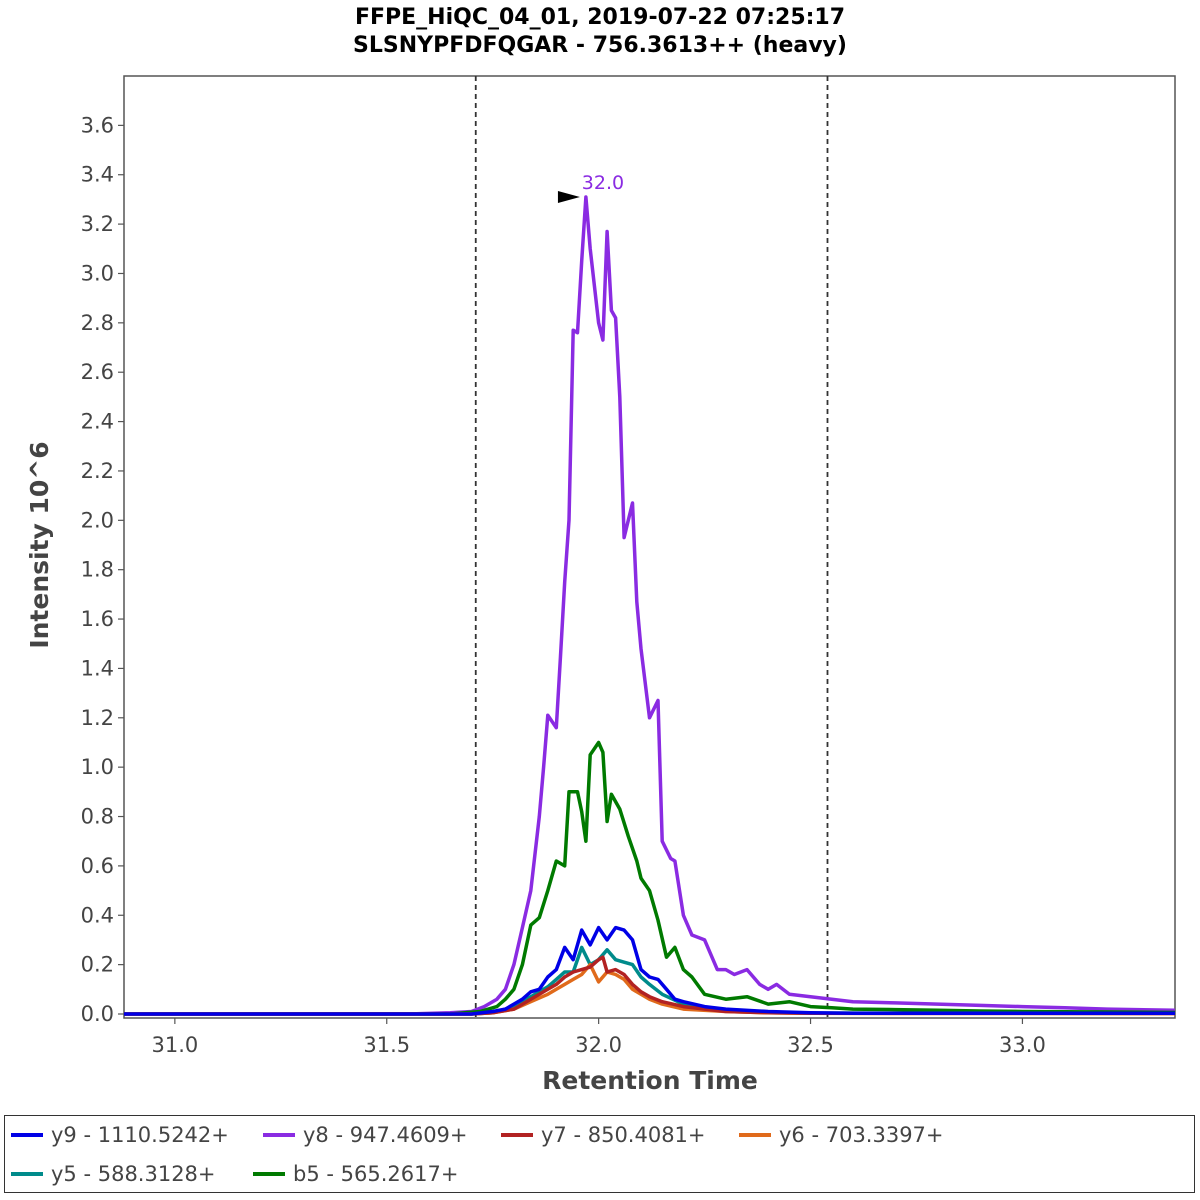 Image resolution: width=1200 pixels, height=1200 pixels. What do you see at coordinates (623, 1135) in the screenshot?
I see `legend-label: y7 - 850.4081+` at bounding box center [623, 1135].